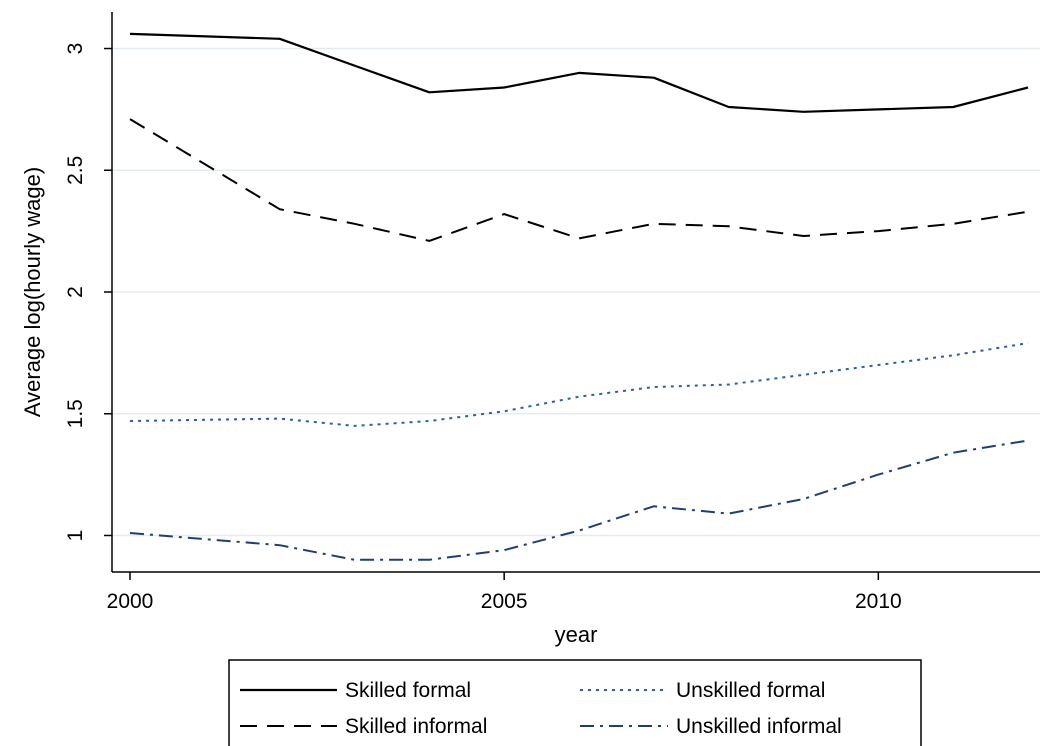  I want to click on y-tick-label-3: 2.5, so click(75, 170).